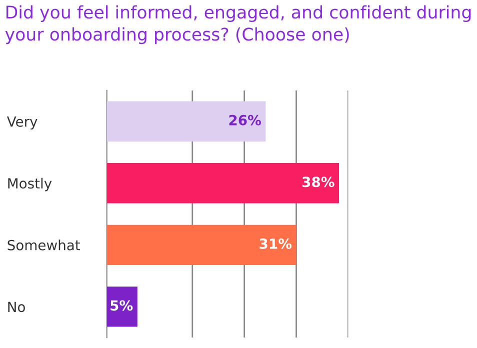  What do you see at coordinates (22, 123) in the screenshot?
I see `y-tick-label: Very` at bounding box center [22, 123].